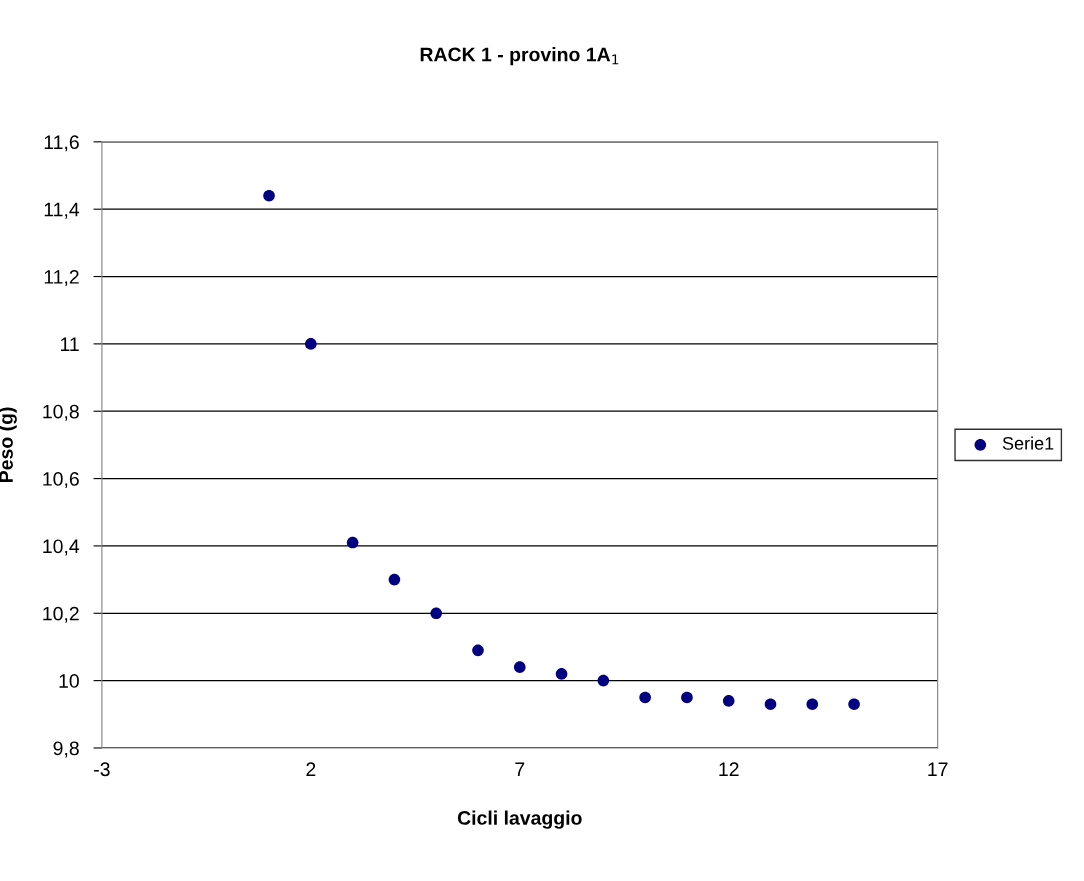  What do you see at coordinates (69, 681) in the screenshot?
I see `y-tick-label: 10` at bounding box center [69, 681].